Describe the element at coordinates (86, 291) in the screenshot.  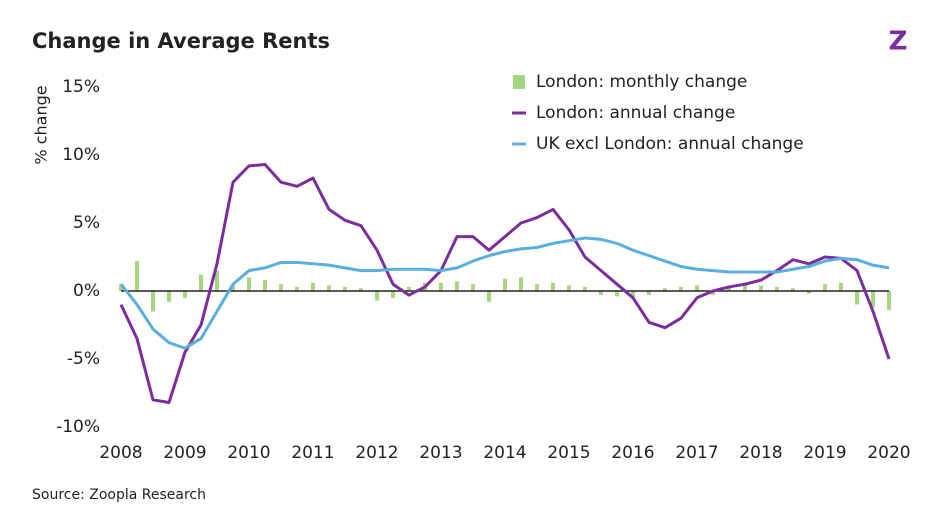
I see `y-tick-label: 0%` at that location.